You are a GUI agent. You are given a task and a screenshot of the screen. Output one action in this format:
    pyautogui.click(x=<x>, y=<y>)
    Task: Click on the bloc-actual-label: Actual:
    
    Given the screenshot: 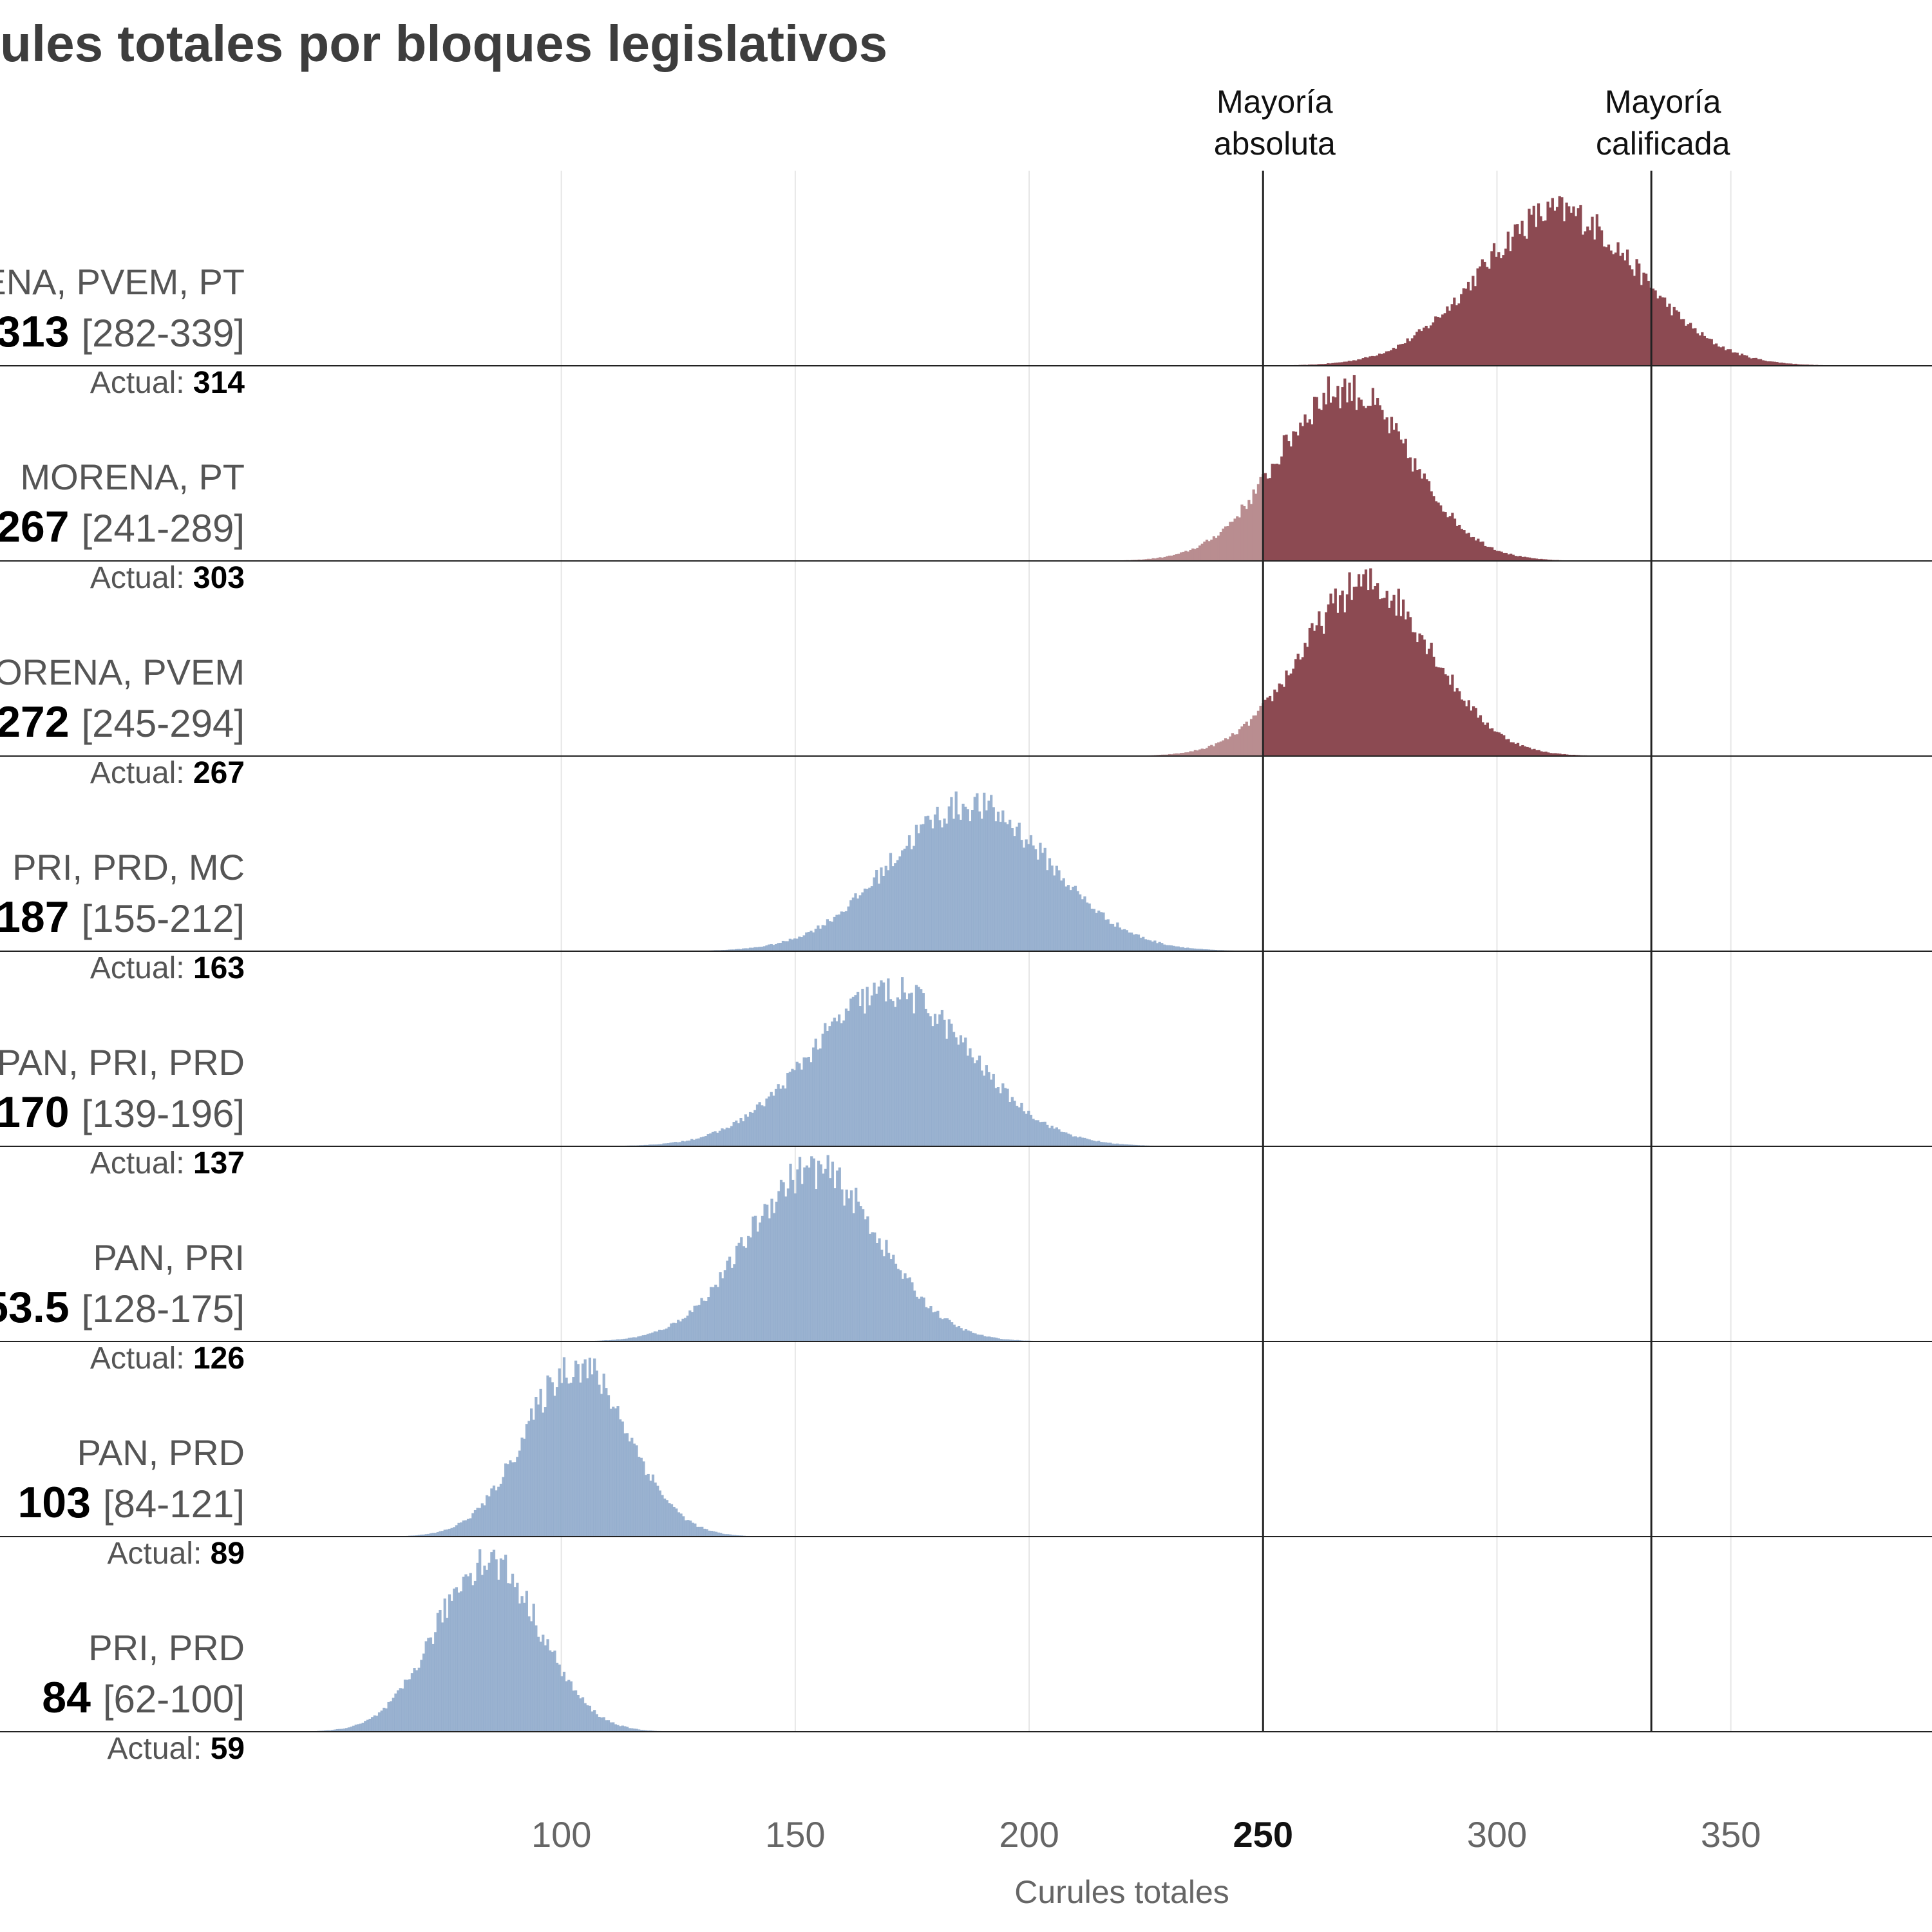 What is the action you would take?
    pyautogui.click(x=141, y=383)
    